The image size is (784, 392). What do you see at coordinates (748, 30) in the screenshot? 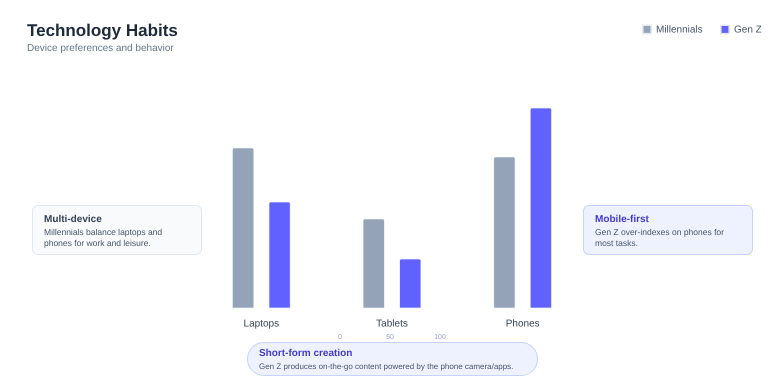
I see `legend-label: Gen Z` at bounding box center [748, 30].